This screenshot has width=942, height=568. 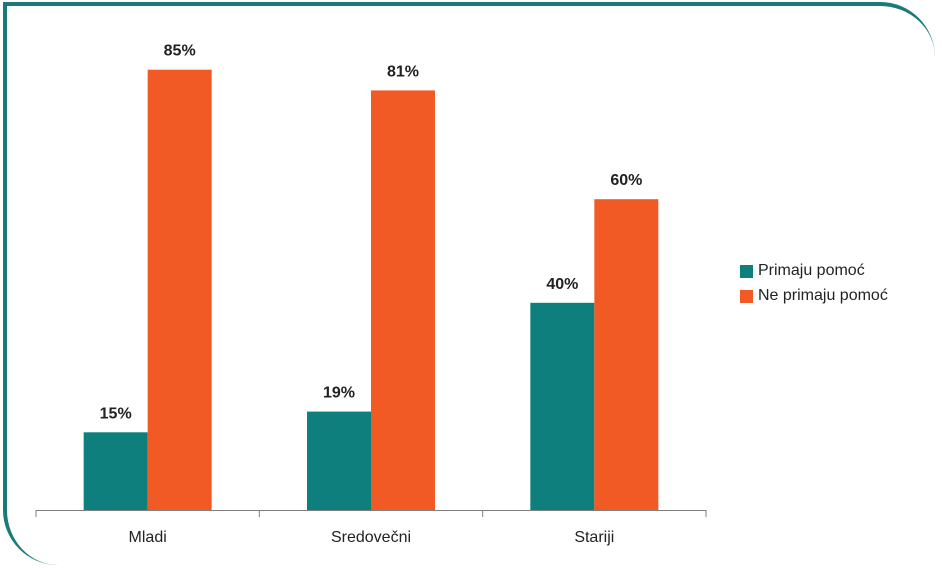 What do you see at coordinates (626, 180) in the screenshot?
I see `data-label: 60%` at bounding box center [626, 180].